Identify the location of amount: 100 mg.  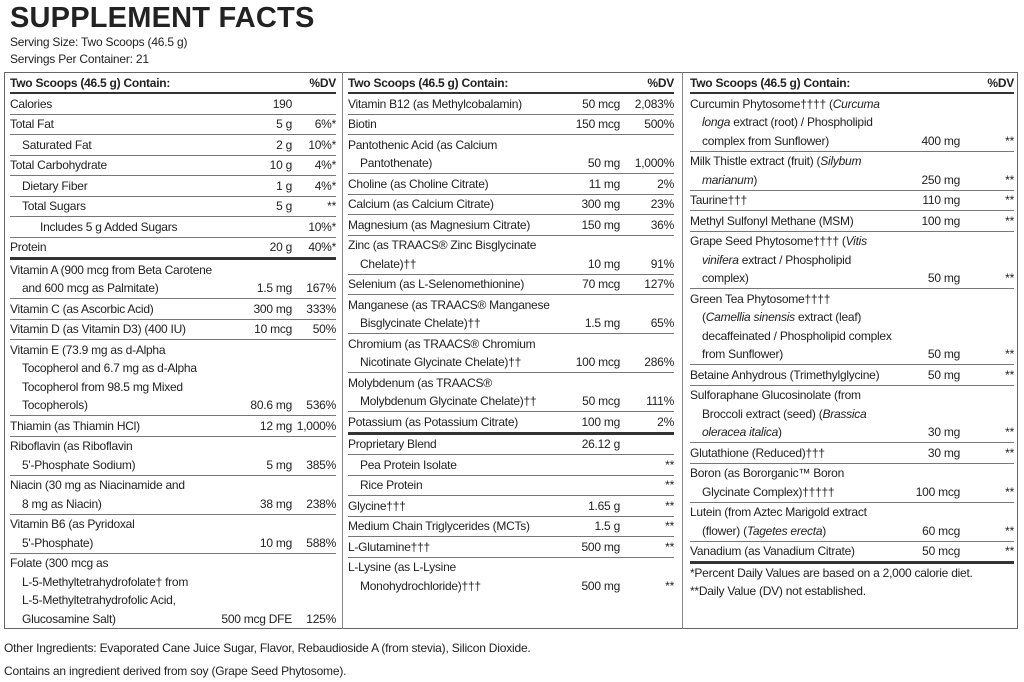
(600, 421).